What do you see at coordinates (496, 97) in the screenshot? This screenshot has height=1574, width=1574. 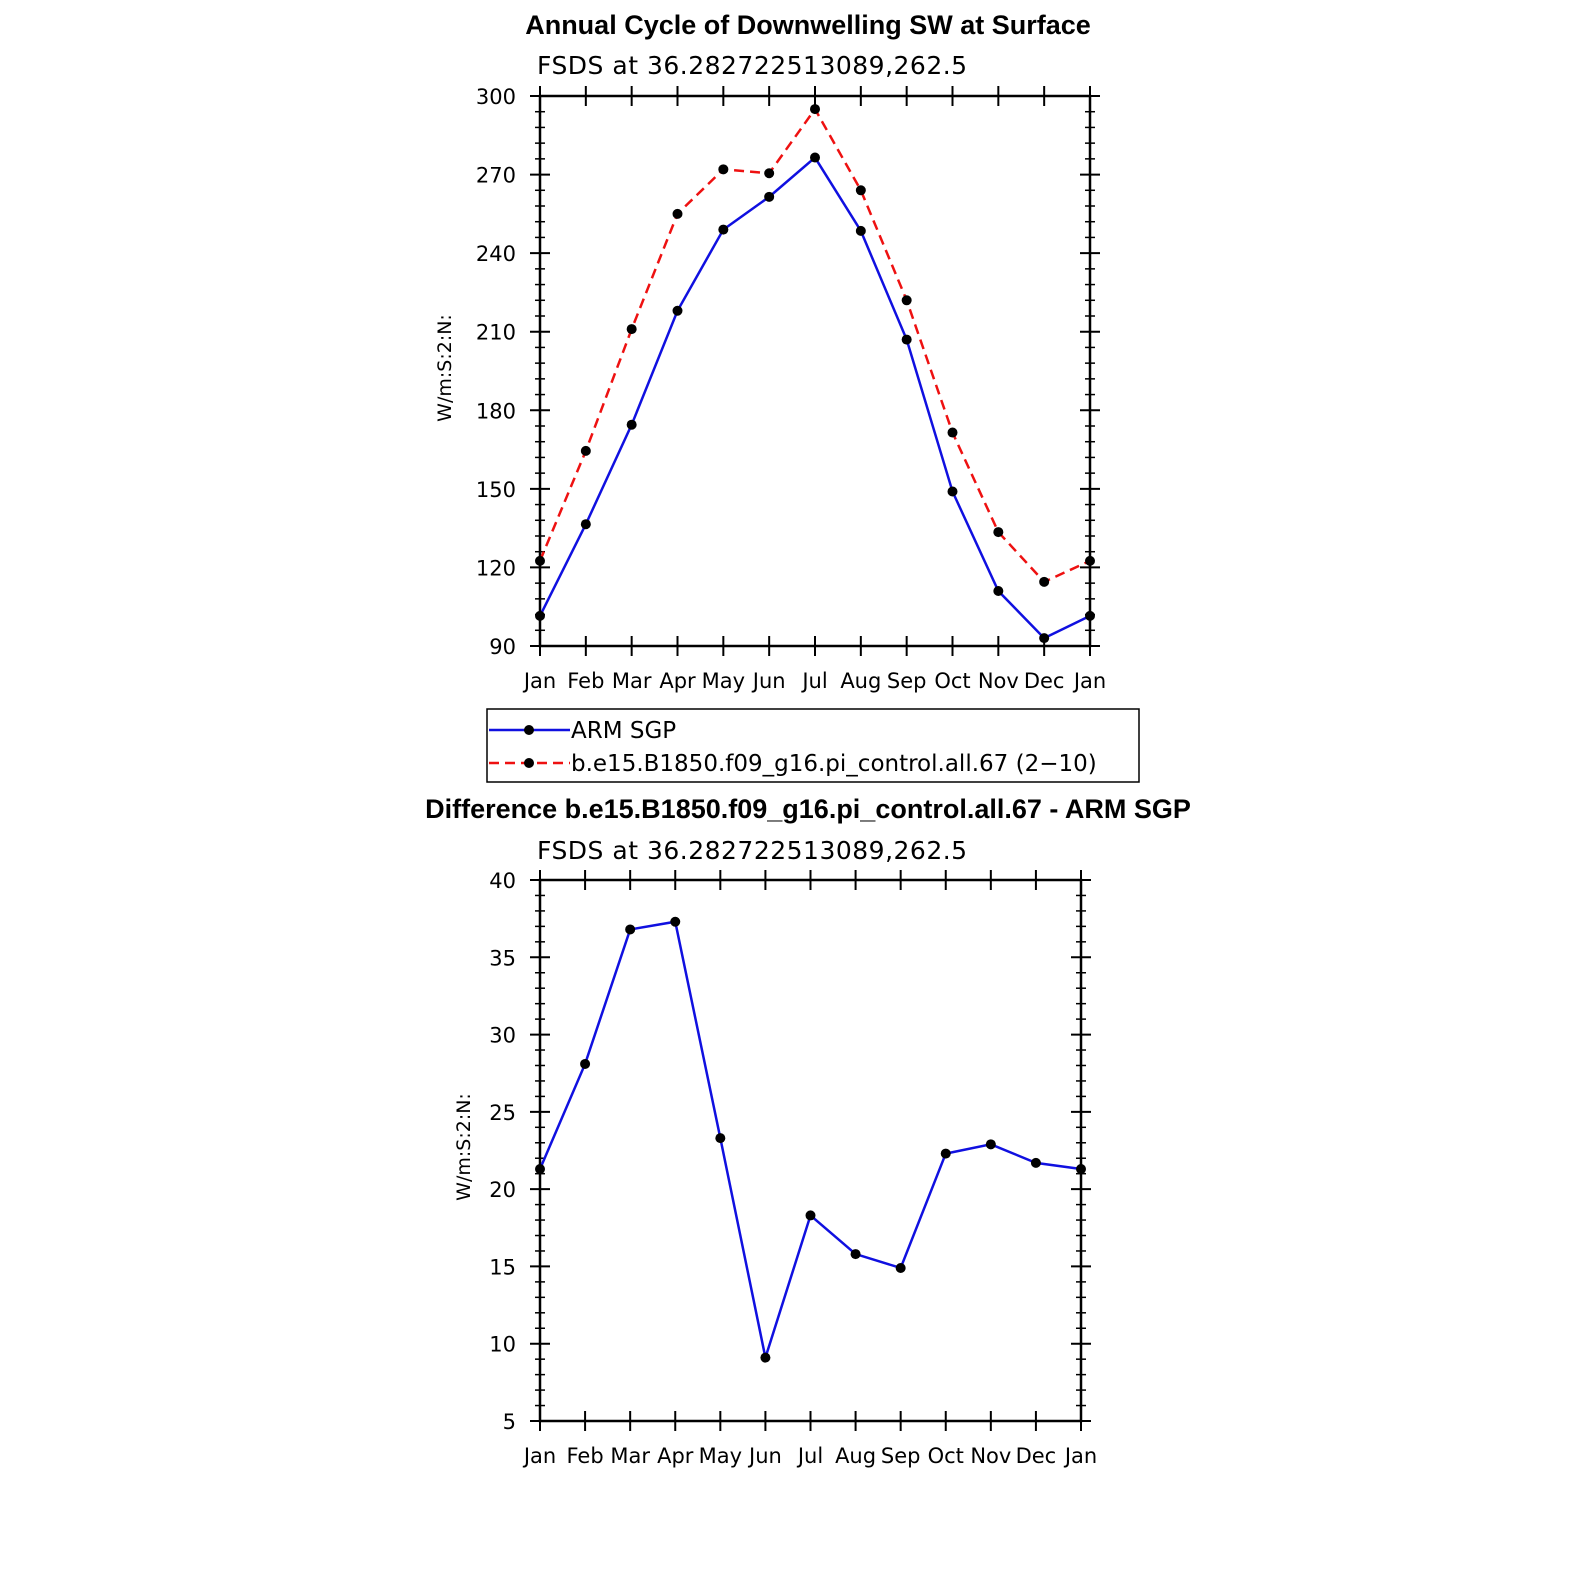 I see `y-tick-label: 300` at bounding box center [496, 97].